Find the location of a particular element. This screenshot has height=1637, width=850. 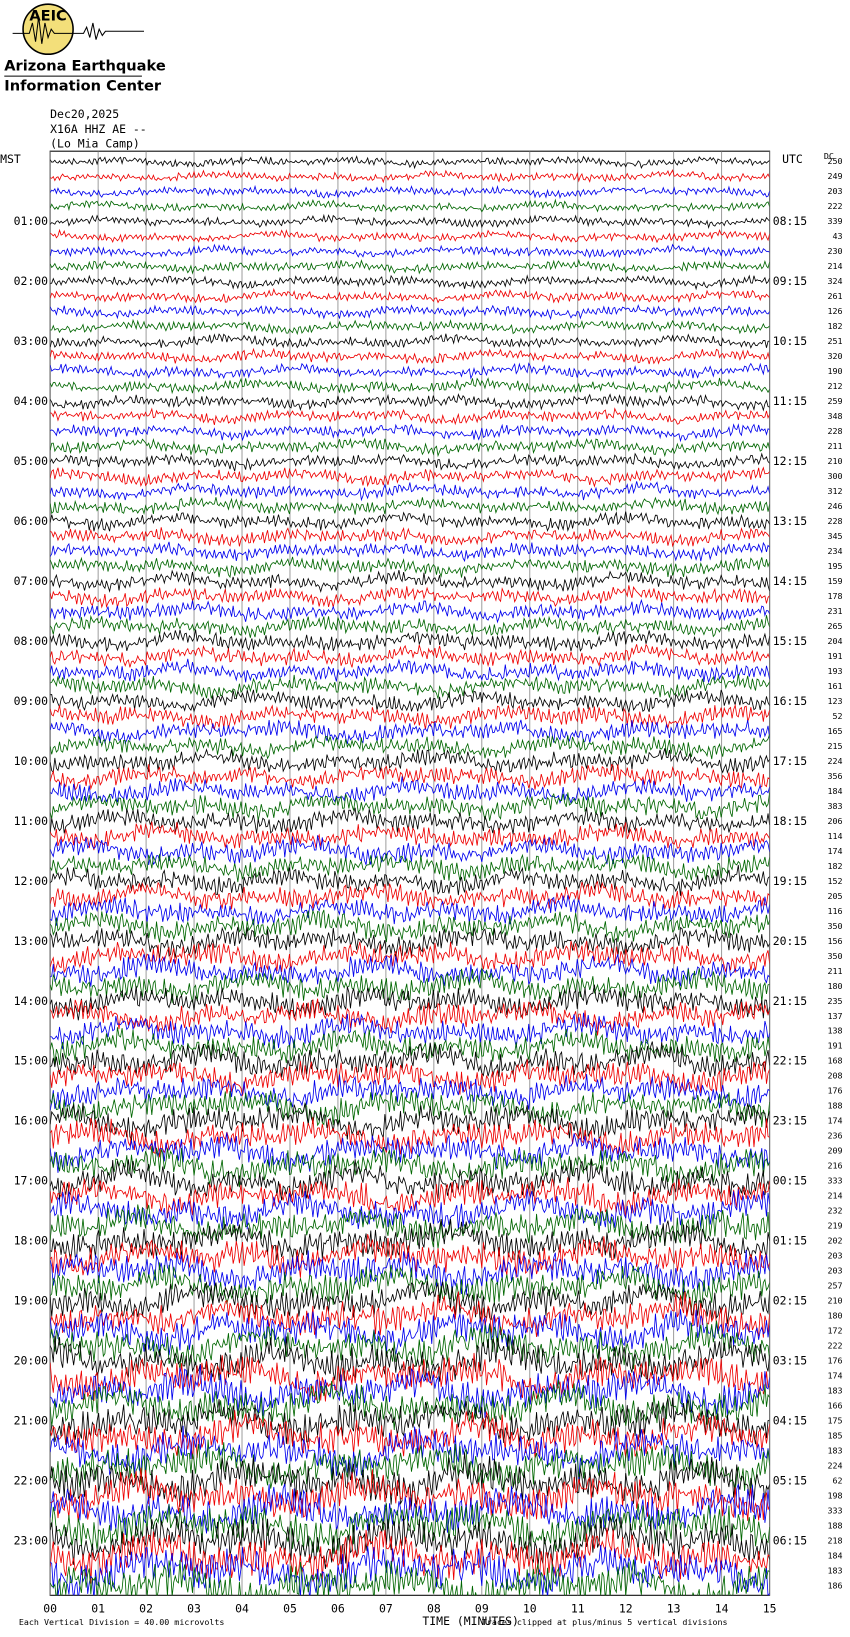

mst-hour: 05:00 is located at coordinates (31, 461).